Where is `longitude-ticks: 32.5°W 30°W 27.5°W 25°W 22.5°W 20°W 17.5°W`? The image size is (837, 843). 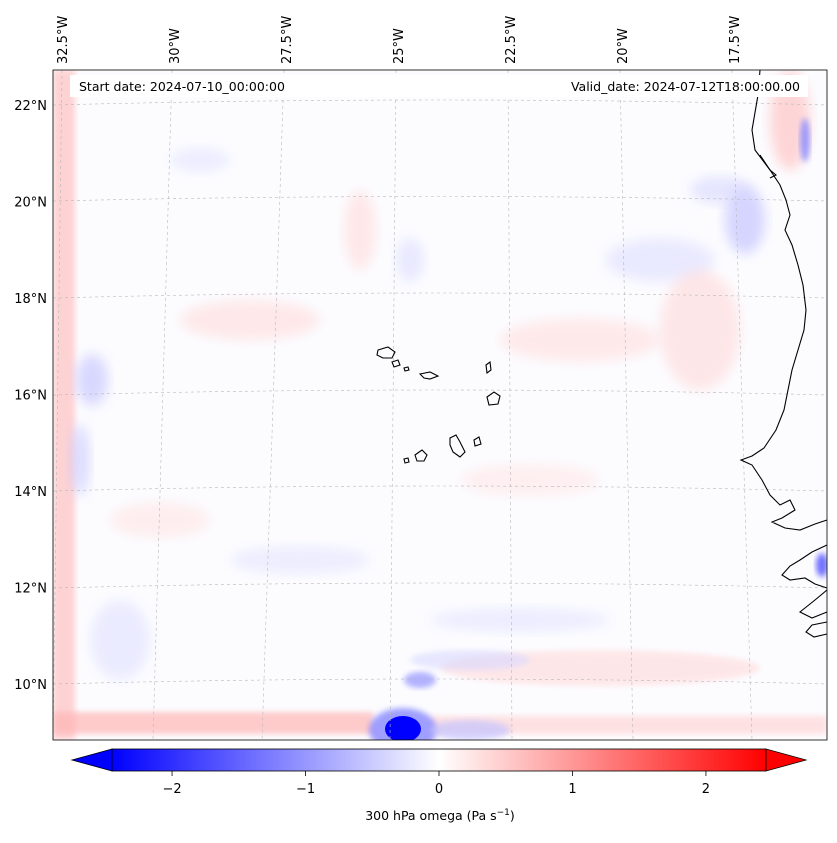 longitude-ticks: 32.5°W 30°W 27.5°W 25°W 22.5°W 20°W 17.5°W is located at coordinates (399, 40).